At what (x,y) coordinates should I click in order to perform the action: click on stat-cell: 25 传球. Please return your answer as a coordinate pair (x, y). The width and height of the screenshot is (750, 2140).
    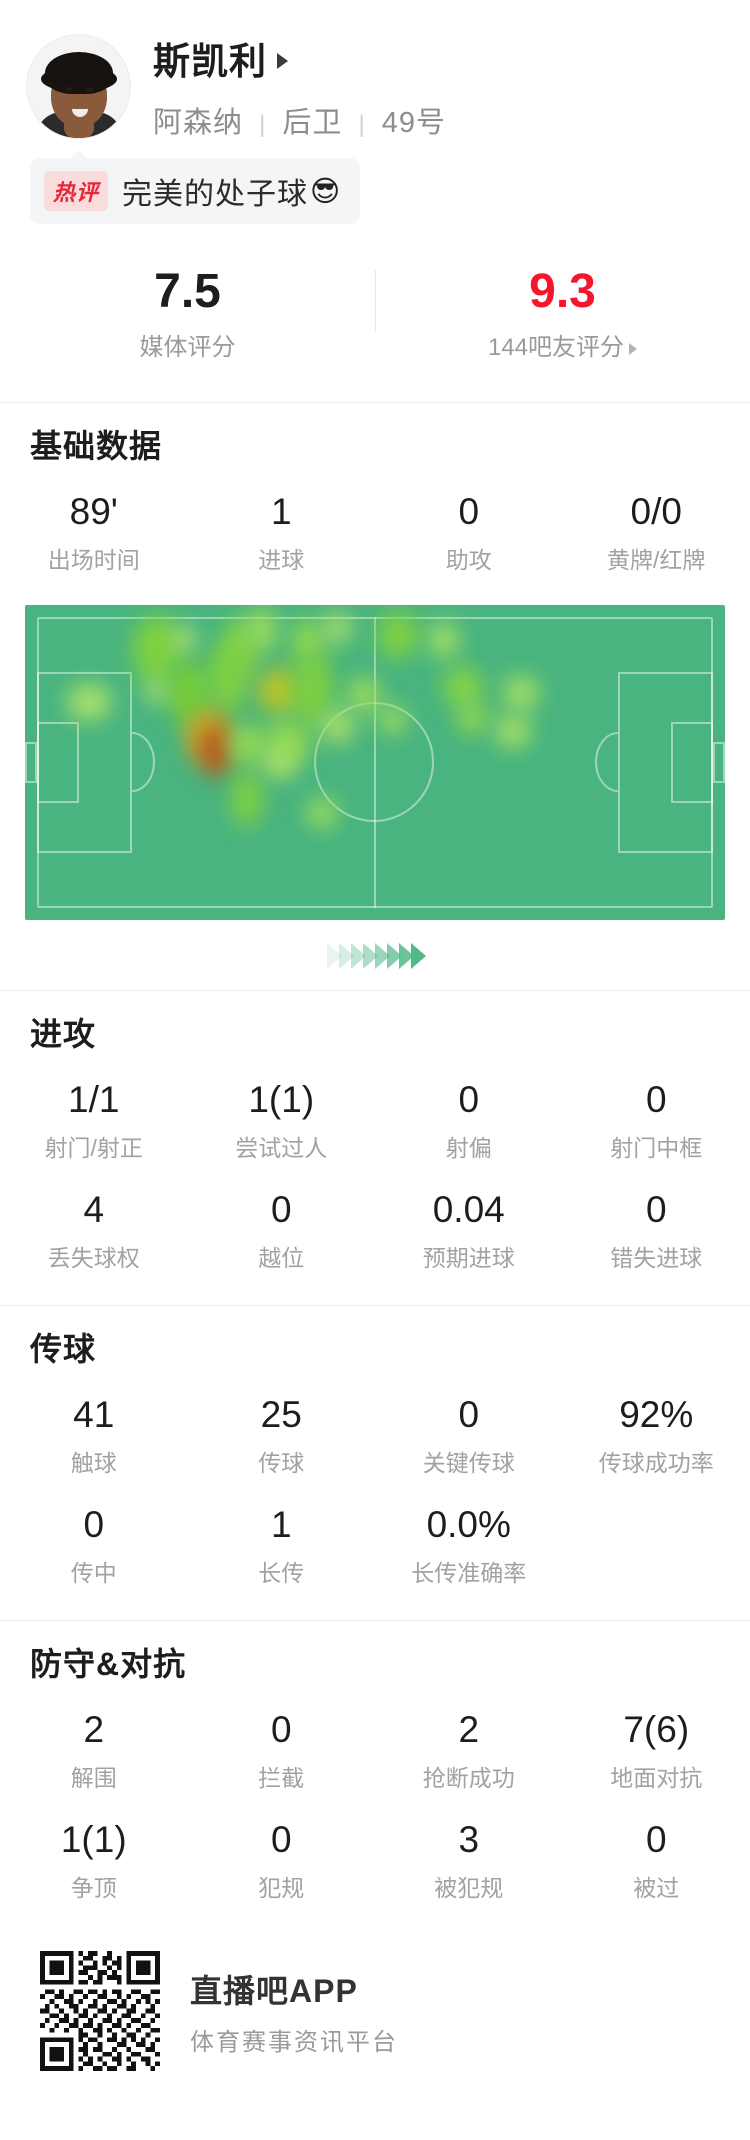
    Looking at the image, I should click on (282, 1435).